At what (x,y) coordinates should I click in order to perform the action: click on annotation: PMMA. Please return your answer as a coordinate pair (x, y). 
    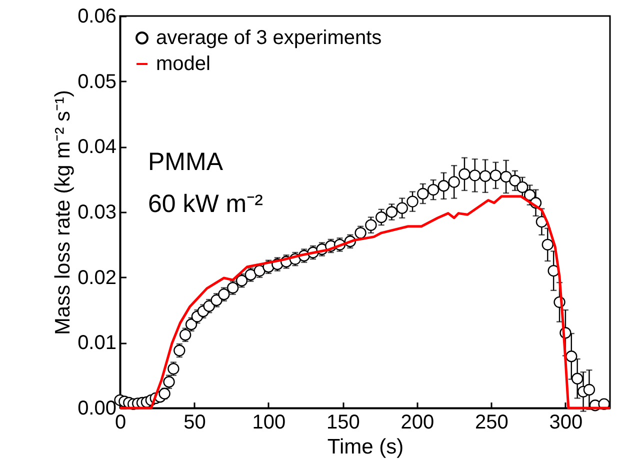
    Looking at the image, I should click on (186, 162).